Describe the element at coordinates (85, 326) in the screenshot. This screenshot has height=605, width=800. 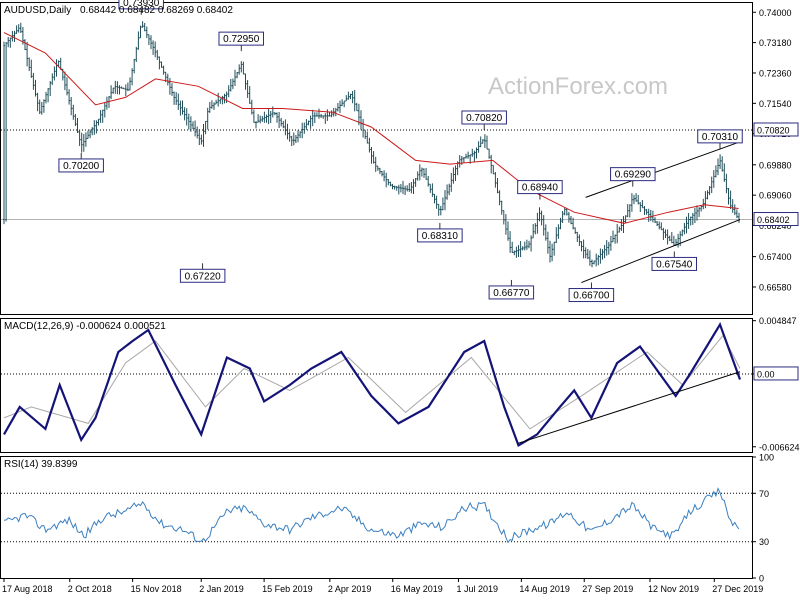
I see `macd-title: MACD(12,26,9) -0.000624 0.000521` at that location.